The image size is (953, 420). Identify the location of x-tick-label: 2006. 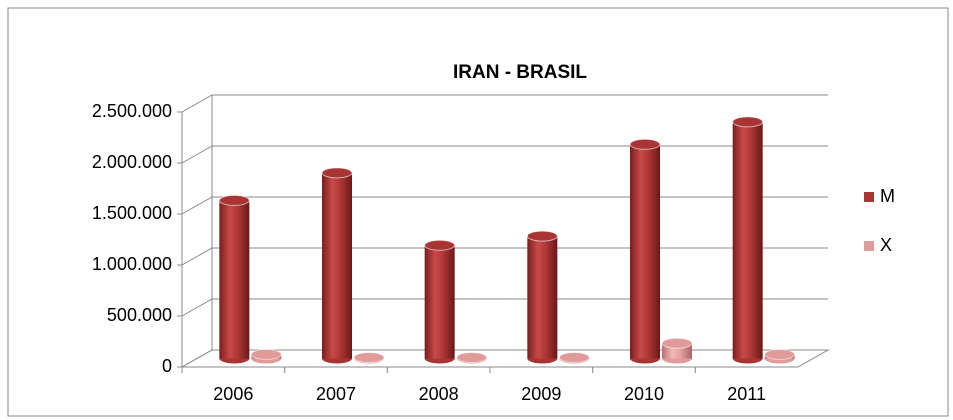
(233, 394).